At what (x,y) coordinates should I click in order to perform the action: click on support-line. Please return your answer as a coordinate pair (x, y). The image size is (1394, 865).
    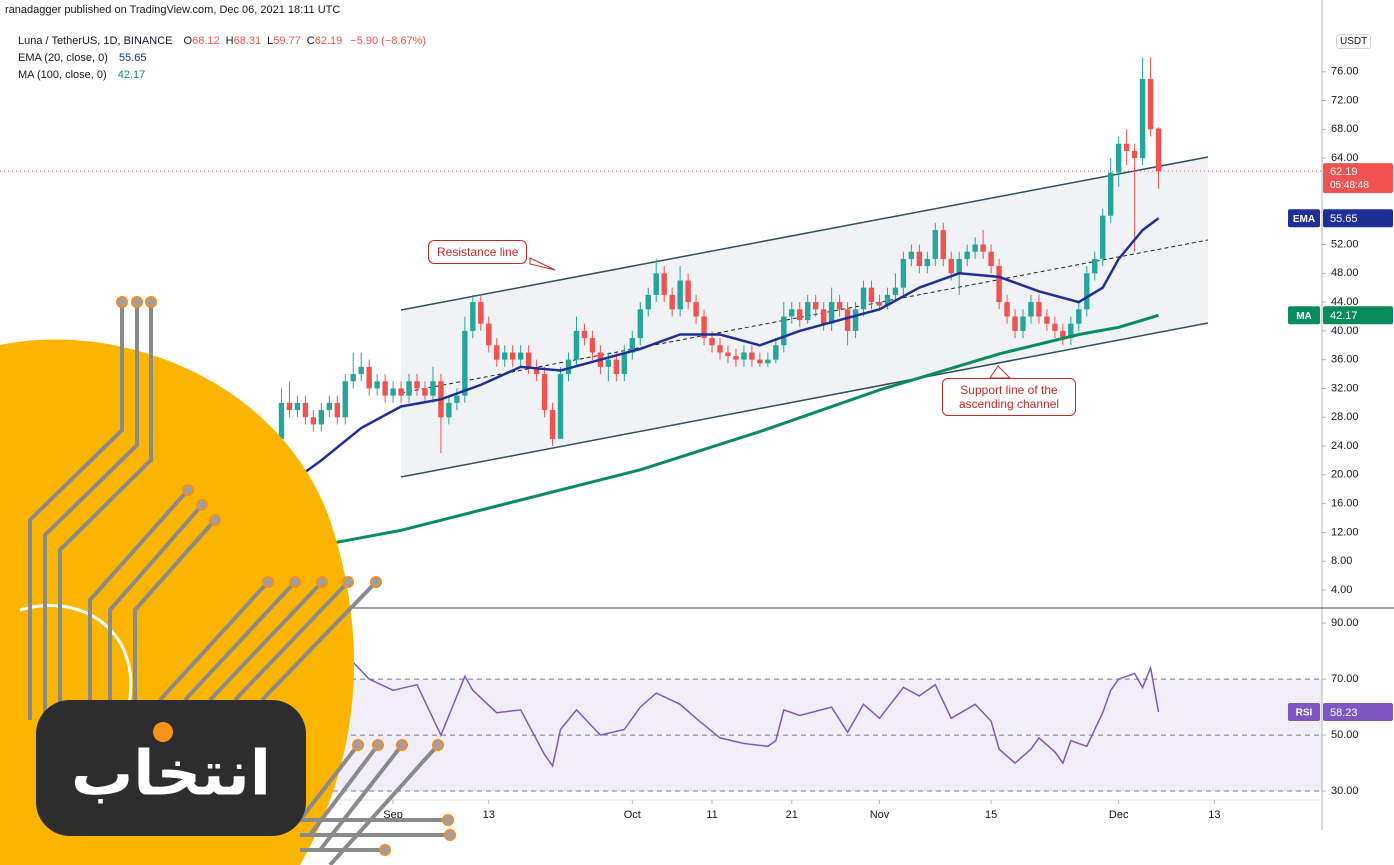
    Looking at the image, I should click on (804, 400).